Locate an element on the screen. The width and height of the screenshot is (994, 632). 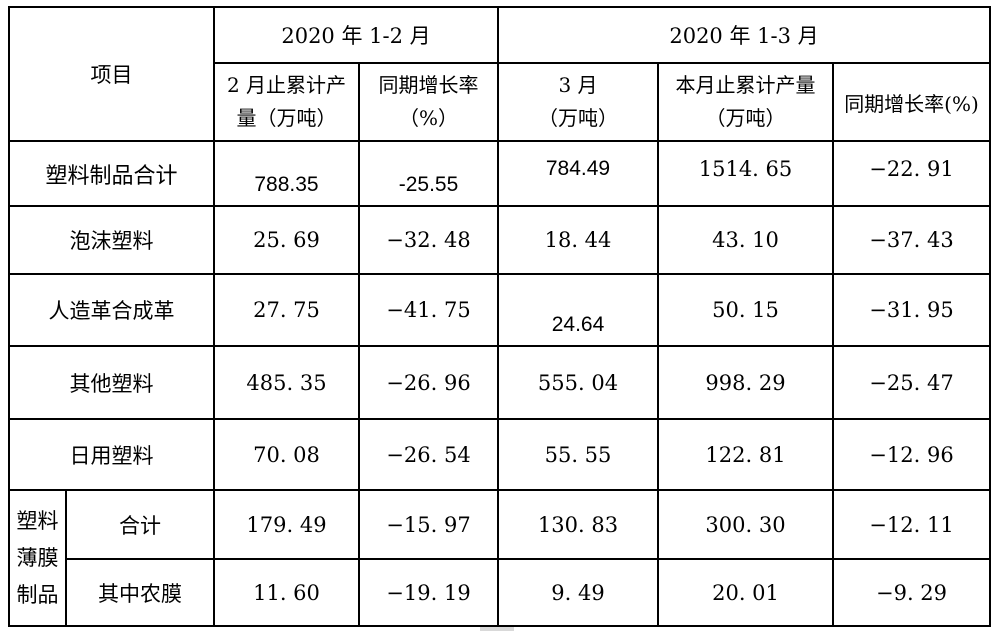
cell-value: −25. 47 is located at coordinates (911, 382).